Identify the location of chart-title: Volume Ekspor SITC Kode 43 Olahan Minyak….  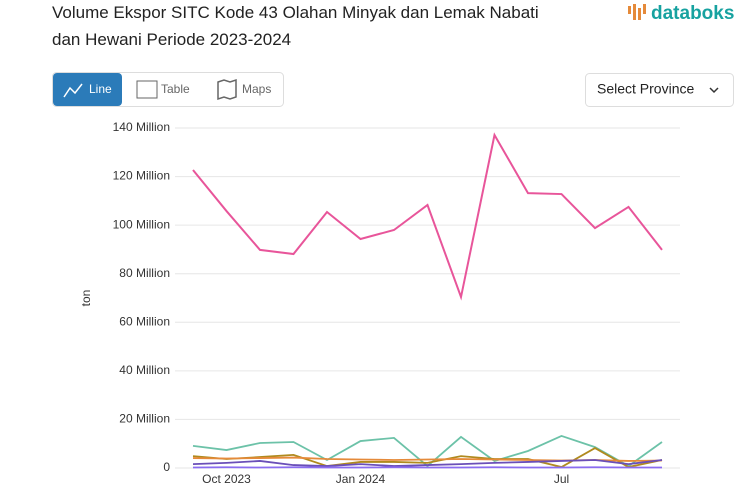
(302, 26).